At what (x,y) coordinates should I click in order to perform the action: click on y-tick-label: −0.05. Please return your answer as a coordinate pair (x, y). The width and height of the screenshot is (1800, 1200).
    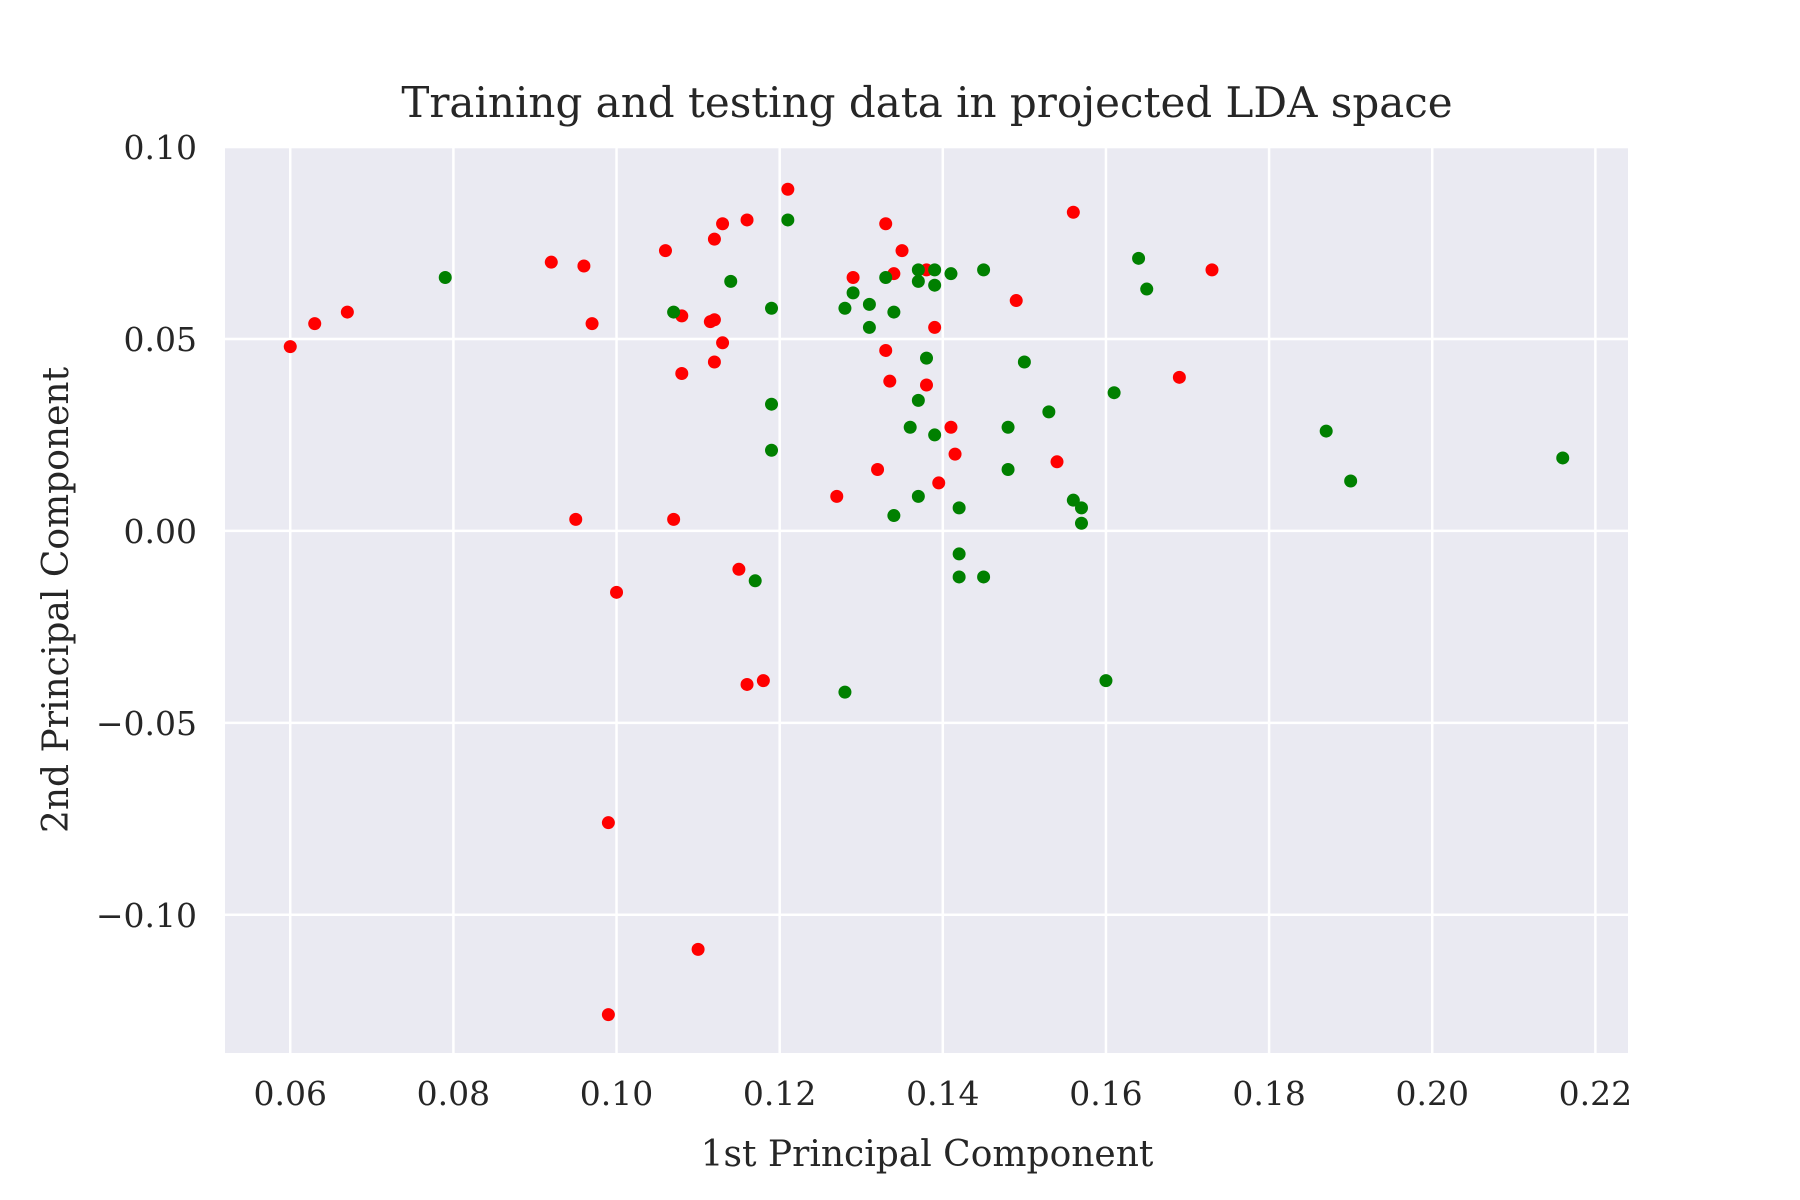
    Looking at the image, I should click on (146, 723).